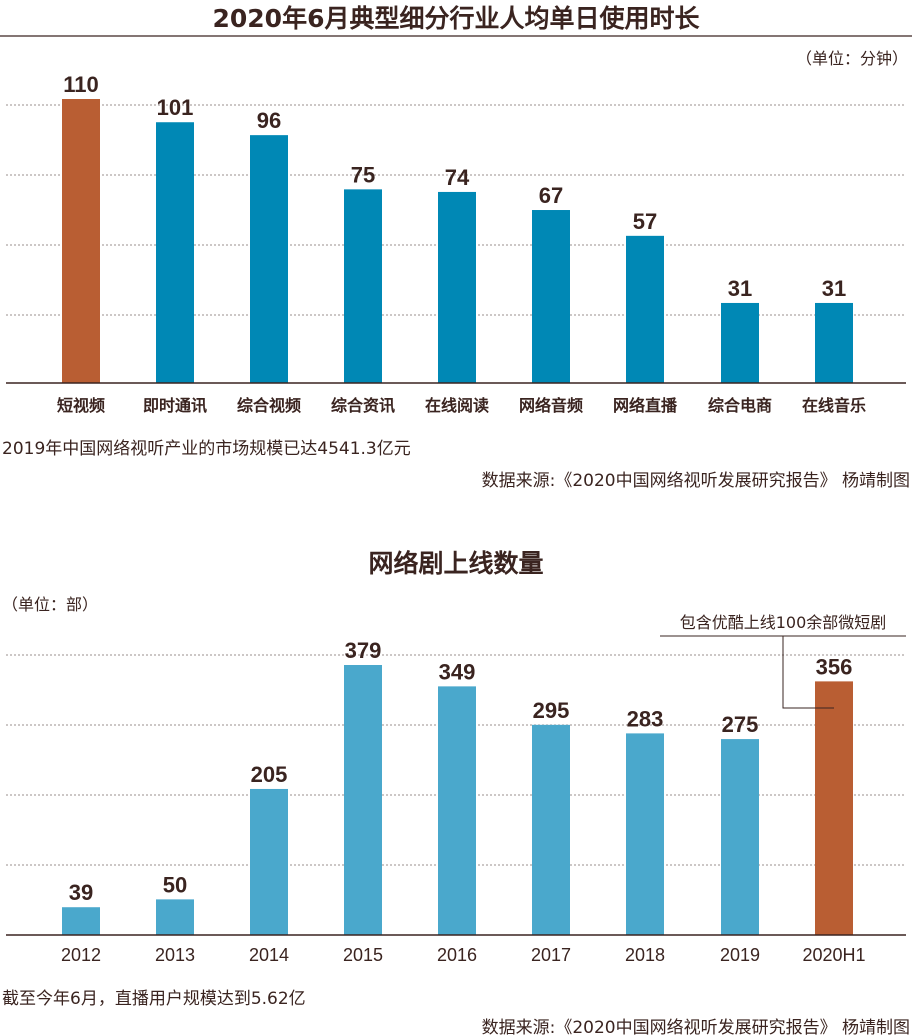  Describe the element at coordinates (696, 481) in the screenshot. I see `top-source: 数据来源:《2020中国网络视听发展研究报告》 杨靖制图` at that location.